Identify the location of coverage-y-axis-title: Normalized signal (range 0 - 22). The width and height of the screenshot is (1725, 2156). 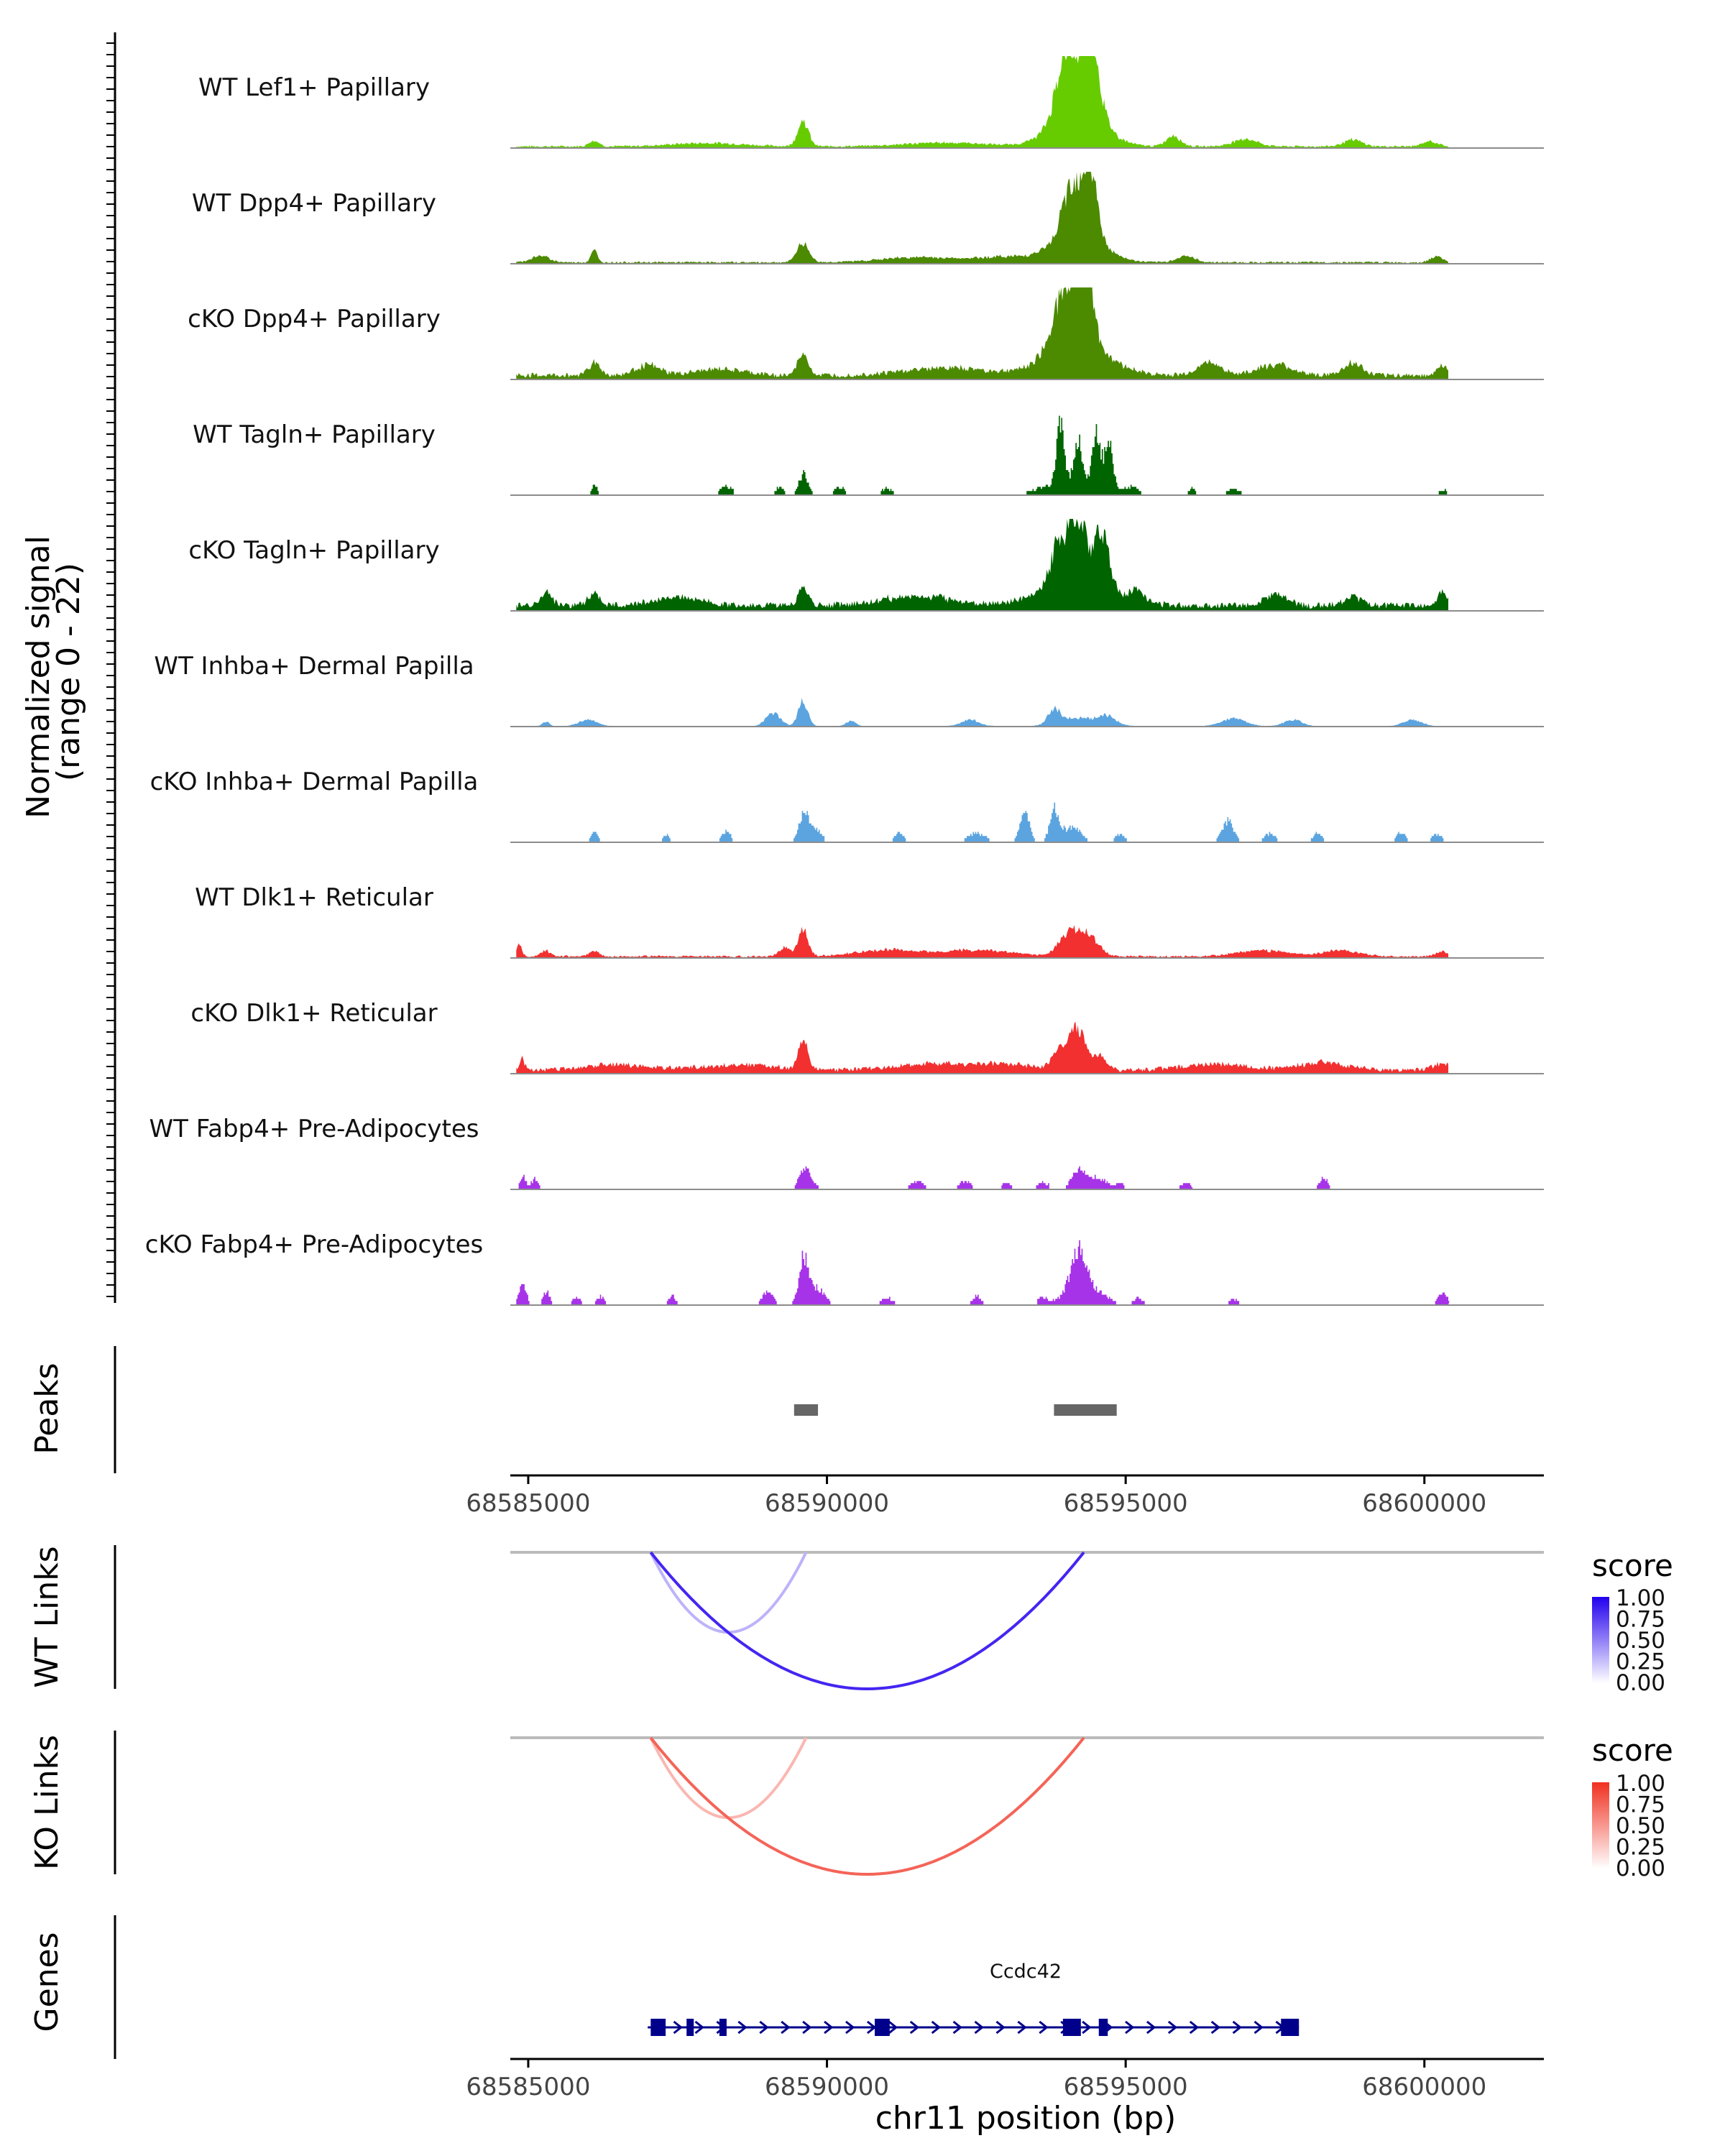
(53, 672).